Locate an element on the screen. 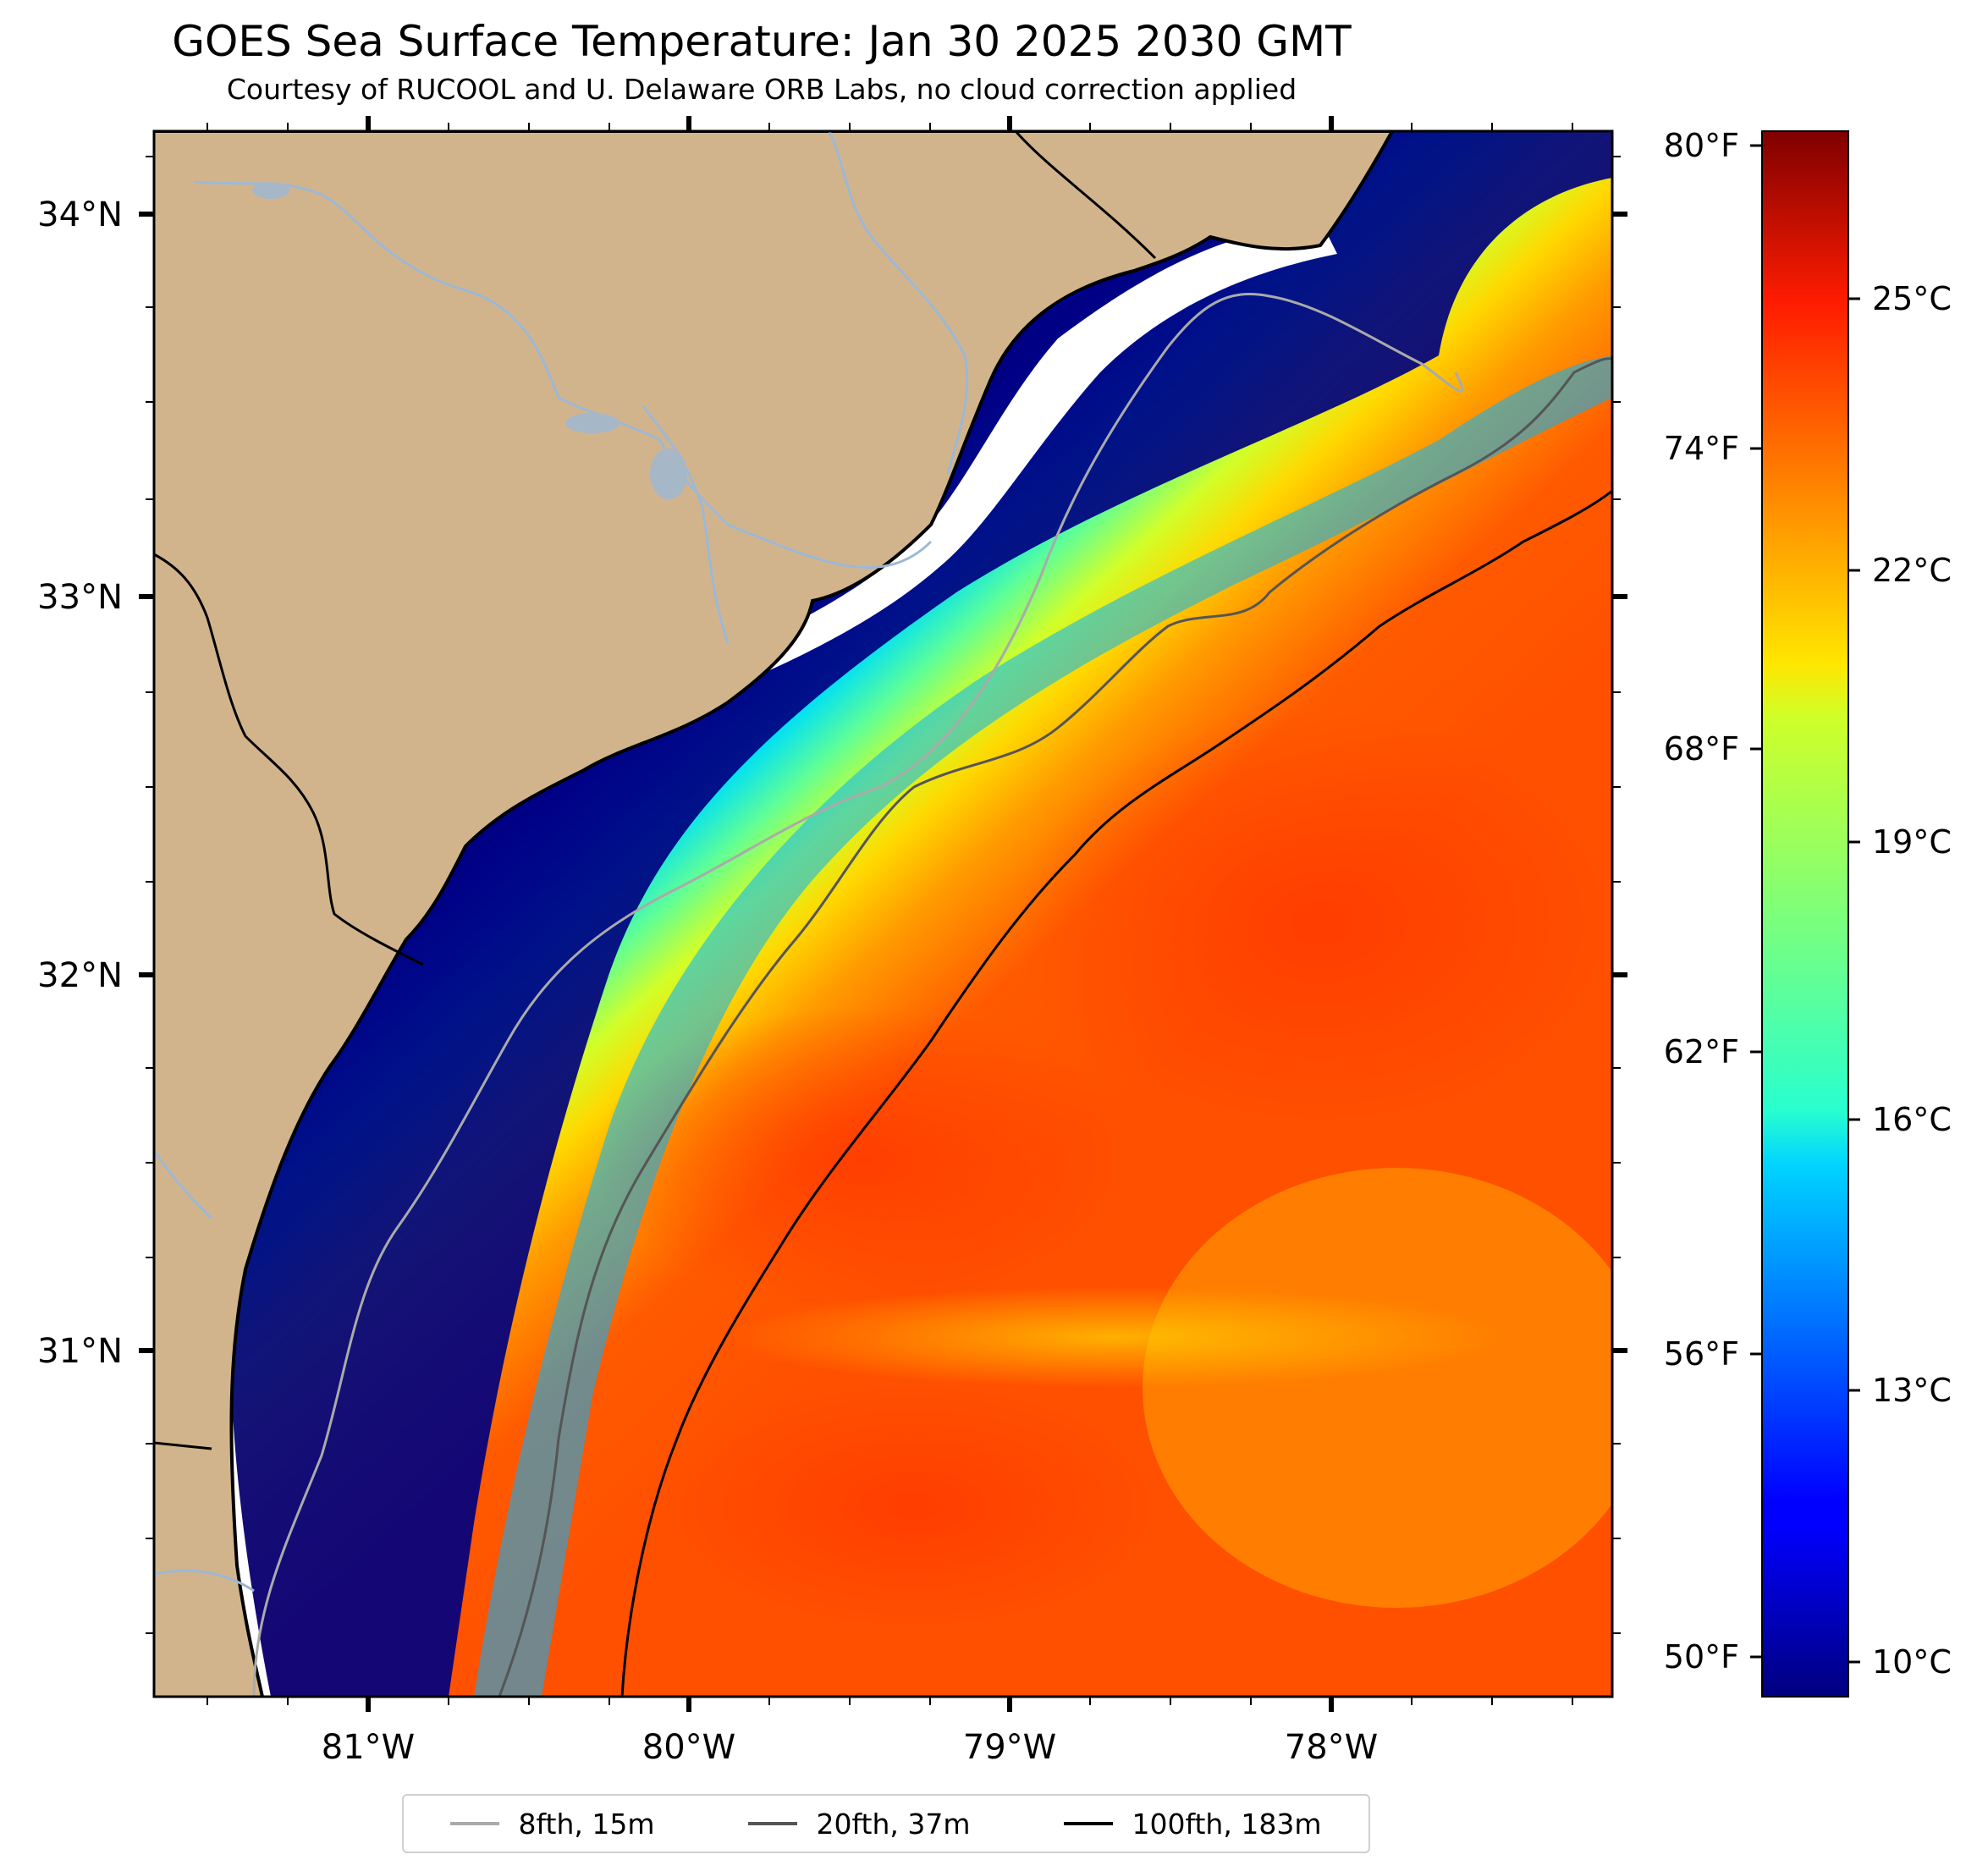  colorbar-ticks is located at coordinates (1805, 904).